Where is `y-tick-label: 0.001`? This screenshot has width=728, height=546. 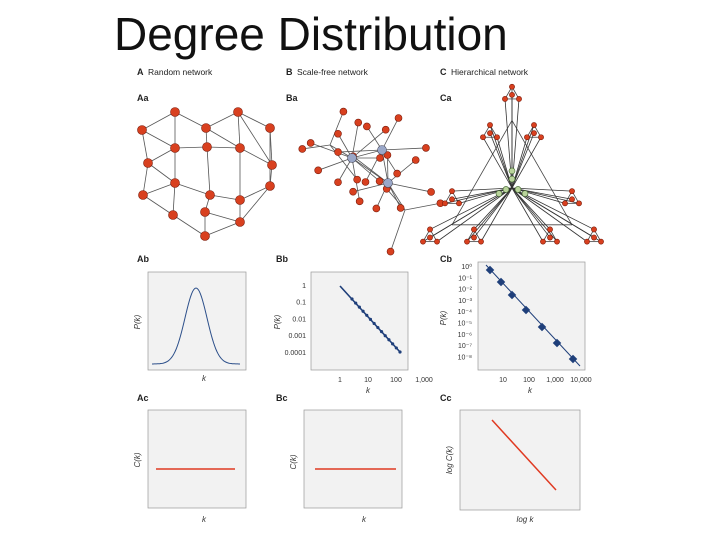 y-tick-label: 0.001 is located at coordinates (297, 336).